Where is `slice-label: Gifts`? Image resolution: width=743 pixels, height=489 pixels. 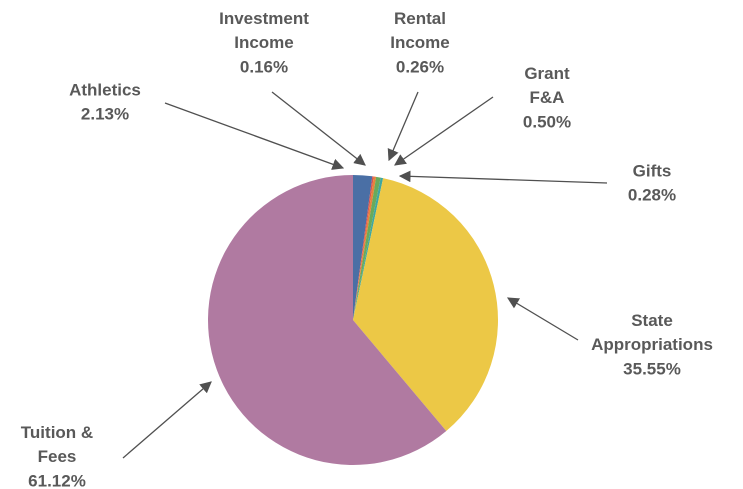 slice-label: Gifts is located at coordinates (652, 170).